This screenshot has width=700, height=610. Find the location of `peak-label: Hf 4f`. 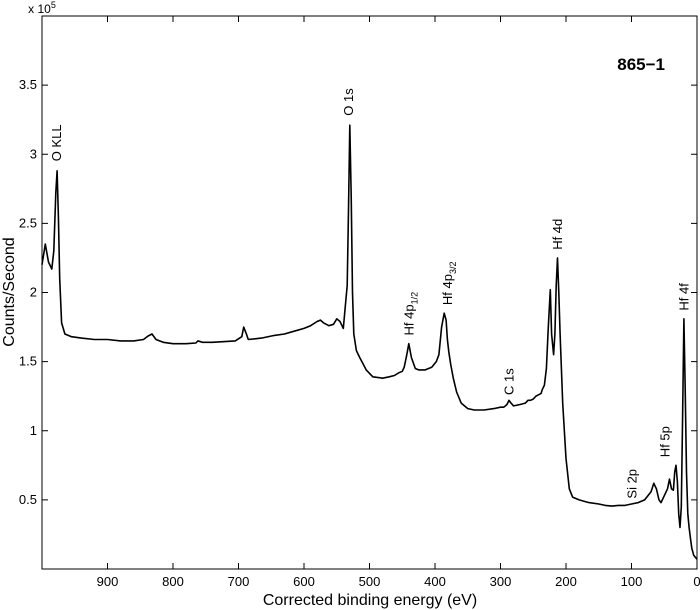

peak-label: Hf 4f is located at coordinates (684, 297).